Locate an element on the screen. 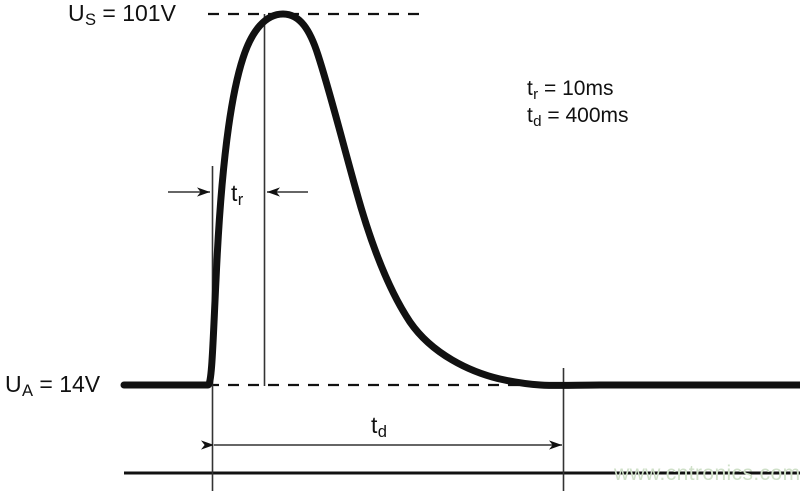 Image resolution: width=800 pixels, height=493 pixels. decay-time-subscript: d is located at coordinates (382, 432).